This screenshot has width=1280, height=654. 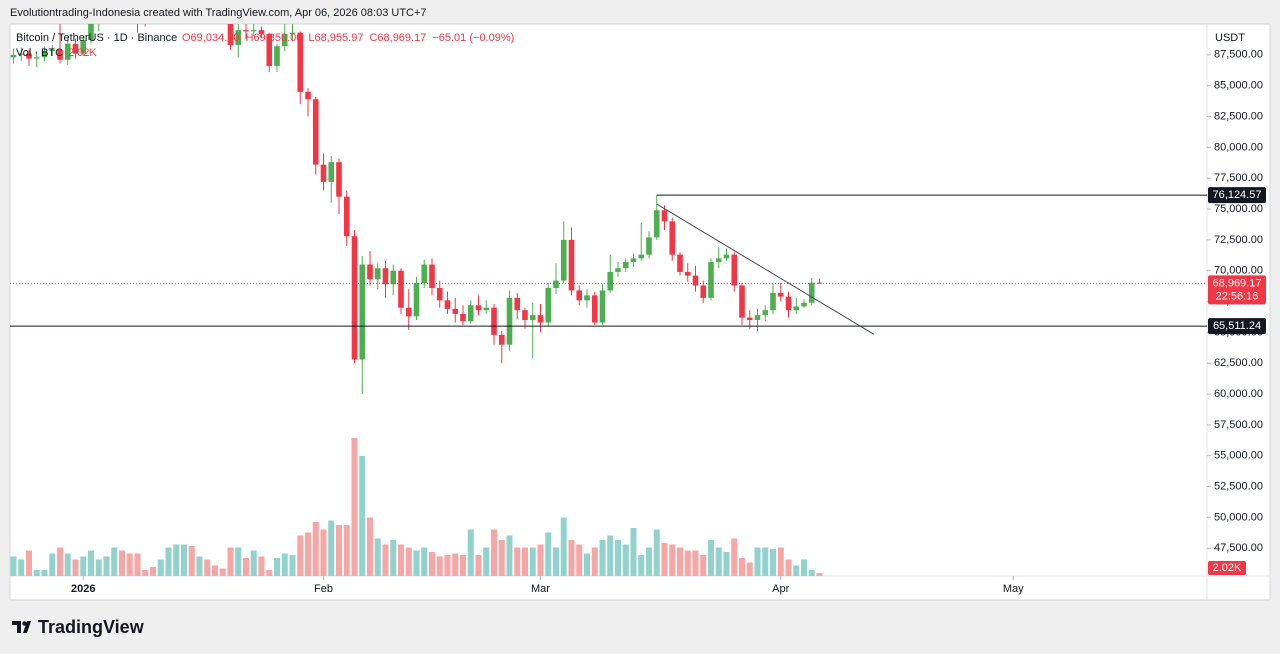 I want to click on current-price-label: 68,969.17, so click(x=1237, y=283).